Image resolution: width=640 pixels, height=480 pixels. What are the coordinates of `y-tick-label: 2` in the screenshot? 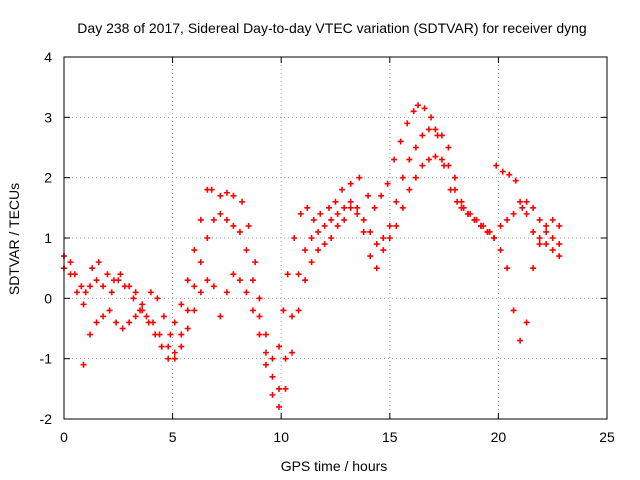 It's located at (48, 178).